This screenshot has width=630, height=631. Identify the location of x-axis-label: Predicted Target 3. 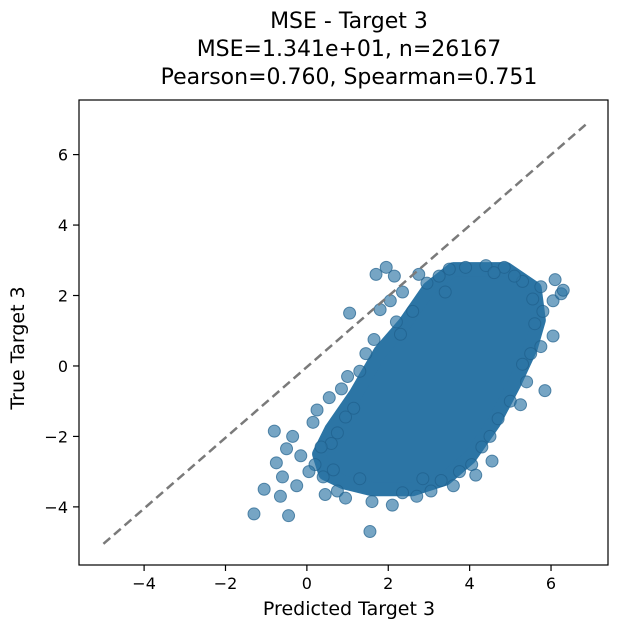
(349, 609).